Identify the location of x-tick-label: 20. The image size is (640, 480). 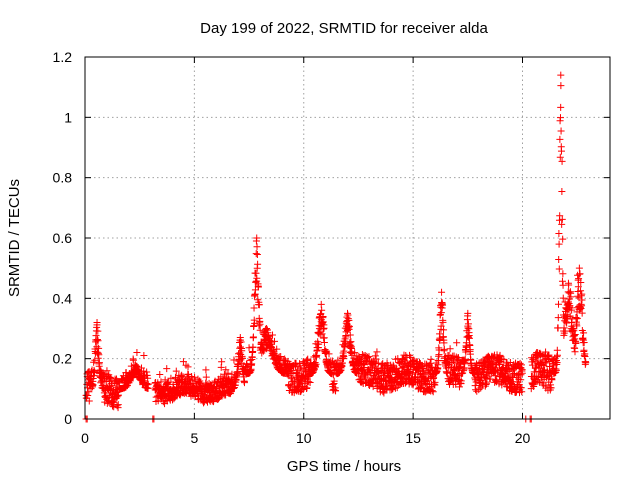
(523, 438).